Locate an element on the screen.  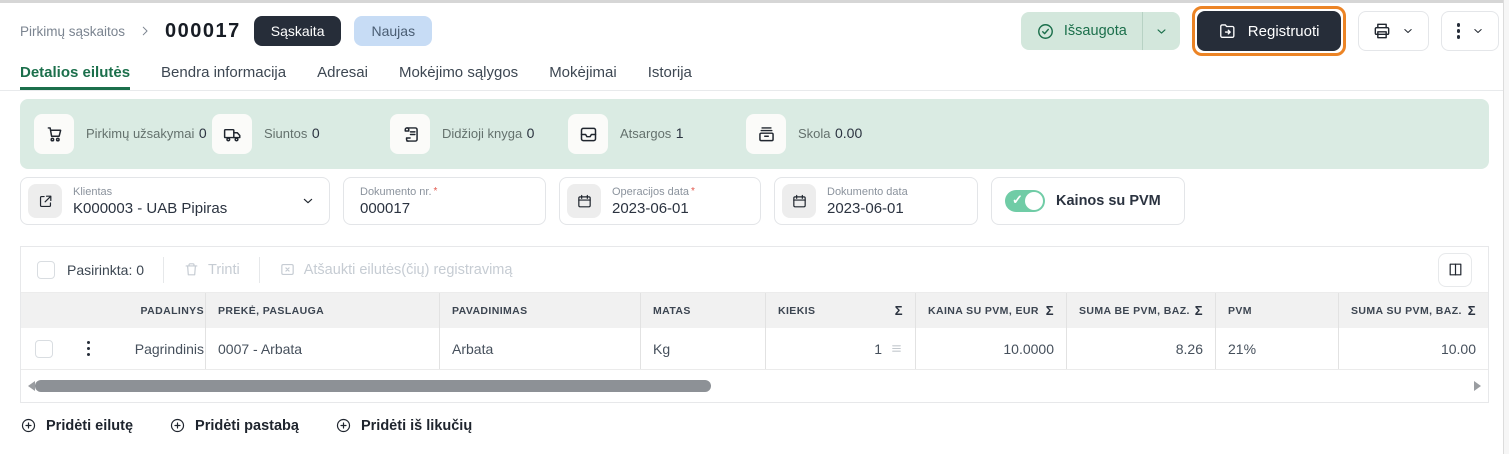
truck-icon is located at coordinates (232, 134).